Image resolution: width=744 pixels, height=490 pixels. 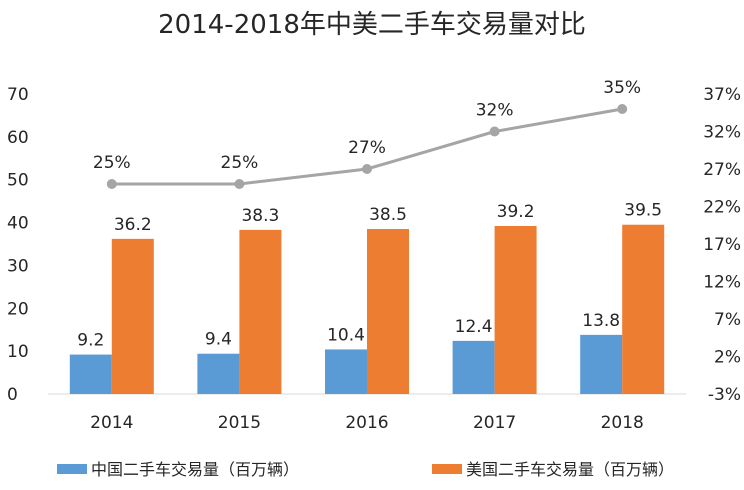 What do you see at coordinates (218, 340) in the screenshot?
I see `bar-label-china: 9.4` at bounding box center [218, 340].